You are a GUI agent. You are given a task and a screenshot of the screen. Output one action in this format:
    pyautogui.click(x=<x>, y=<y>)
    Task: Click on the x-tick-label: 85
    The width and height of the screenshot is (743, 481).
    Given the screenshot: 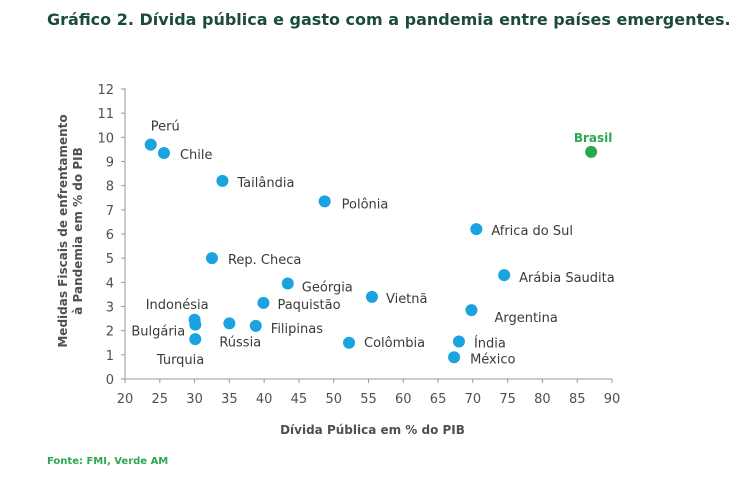 What is the action you would take?
    pyautogui.click(x=577, y=399)
    